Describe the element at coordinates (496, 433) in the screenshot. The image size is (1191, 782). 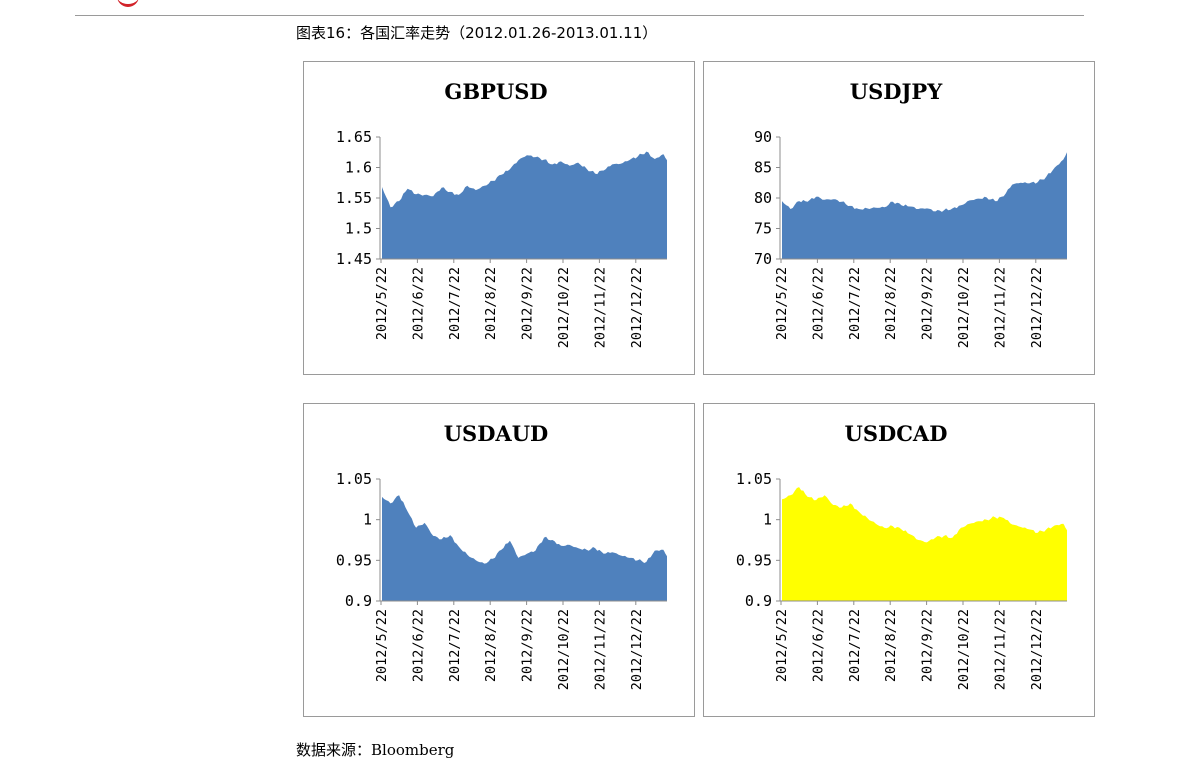
I see `chart-title: USDAUD` at that location.